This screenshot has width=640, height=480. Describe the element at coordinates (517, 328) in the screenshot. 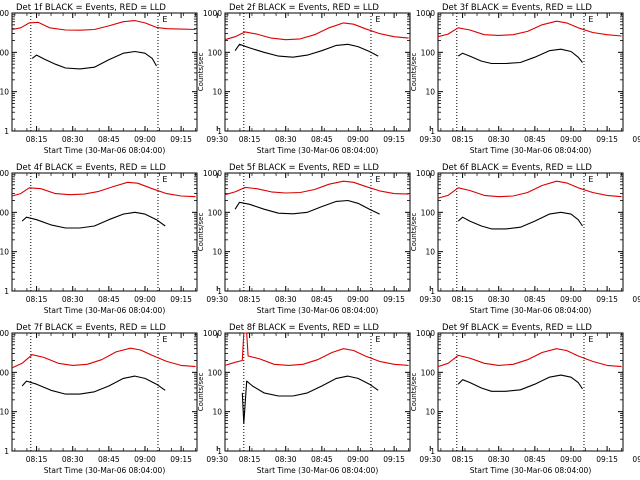

I see `panel-title: Det 9f BLACK = Events, RED = LLD` at that location.